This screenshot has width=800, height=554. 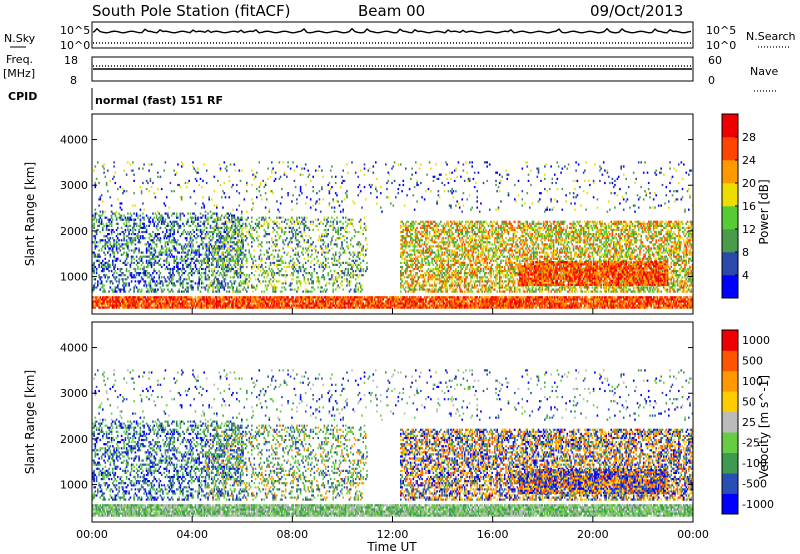 I want to click on noise-panel, so click(x=392, y=35).